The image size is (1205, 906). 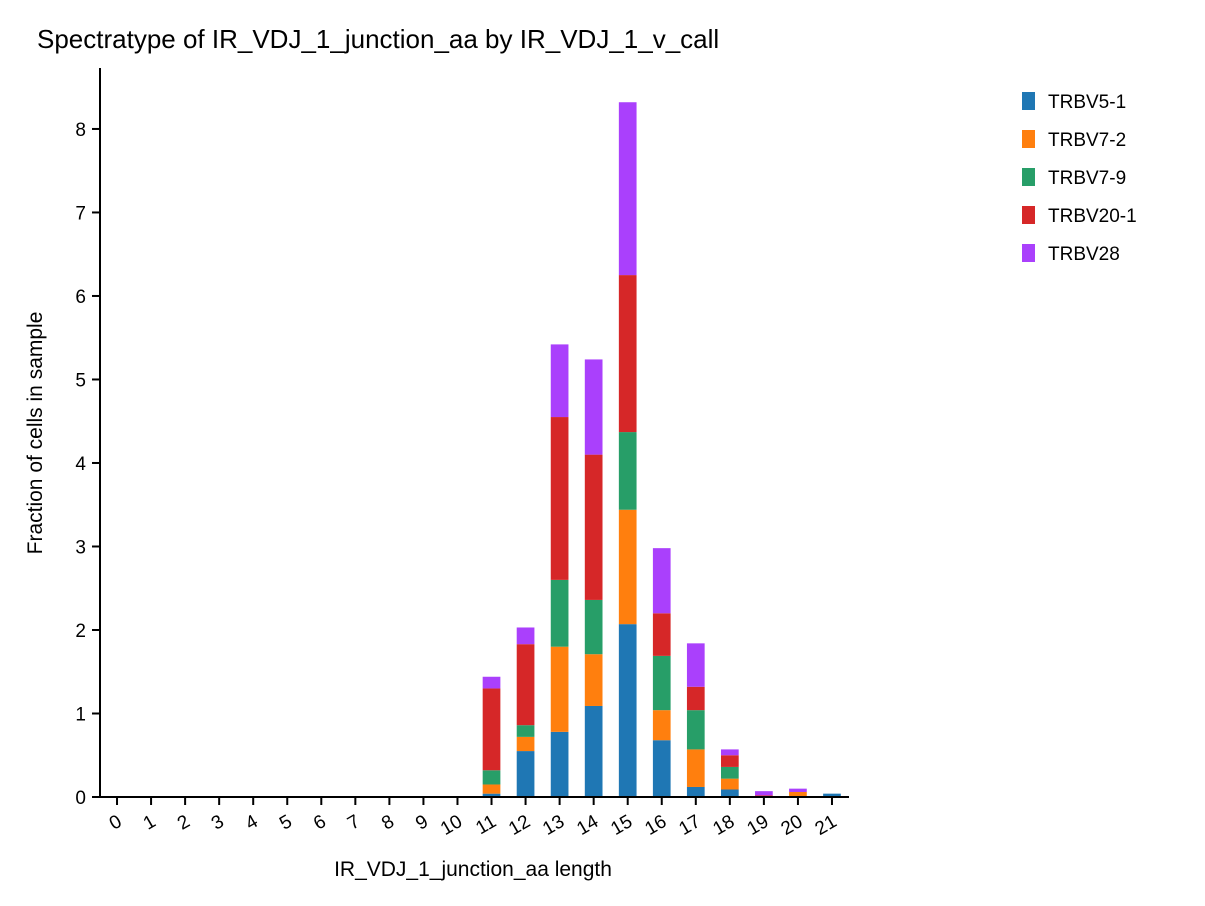 What do you see at coordinates (758, 825) in the screenshot?
I see `x-tick-label: 19` at bounding box center [758, 825].